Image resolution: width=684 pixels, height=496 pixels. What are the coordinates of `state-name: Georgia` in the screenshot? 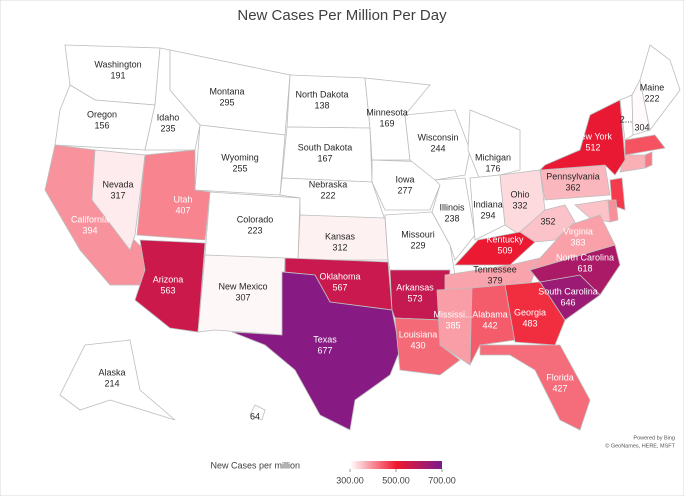 It's located at (530, 312).